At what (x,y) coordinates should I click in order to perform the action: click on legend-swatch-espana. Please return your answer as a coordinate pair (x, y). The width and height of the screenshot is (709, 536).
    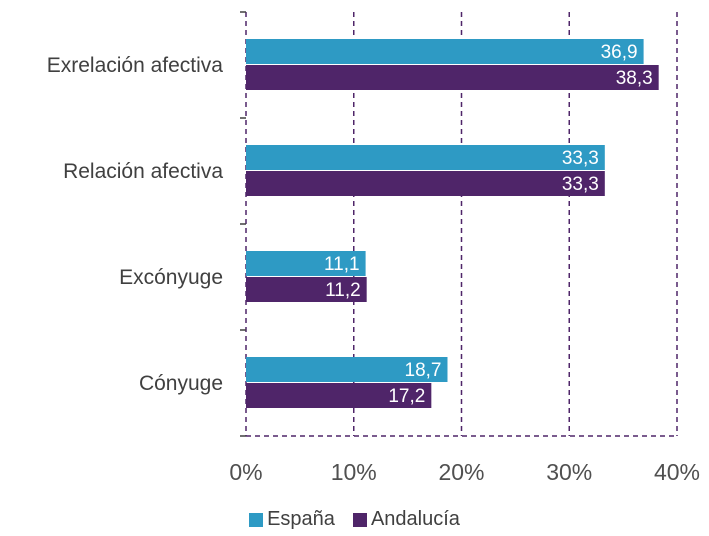
    Looking at the image, I should click on (256, 519).